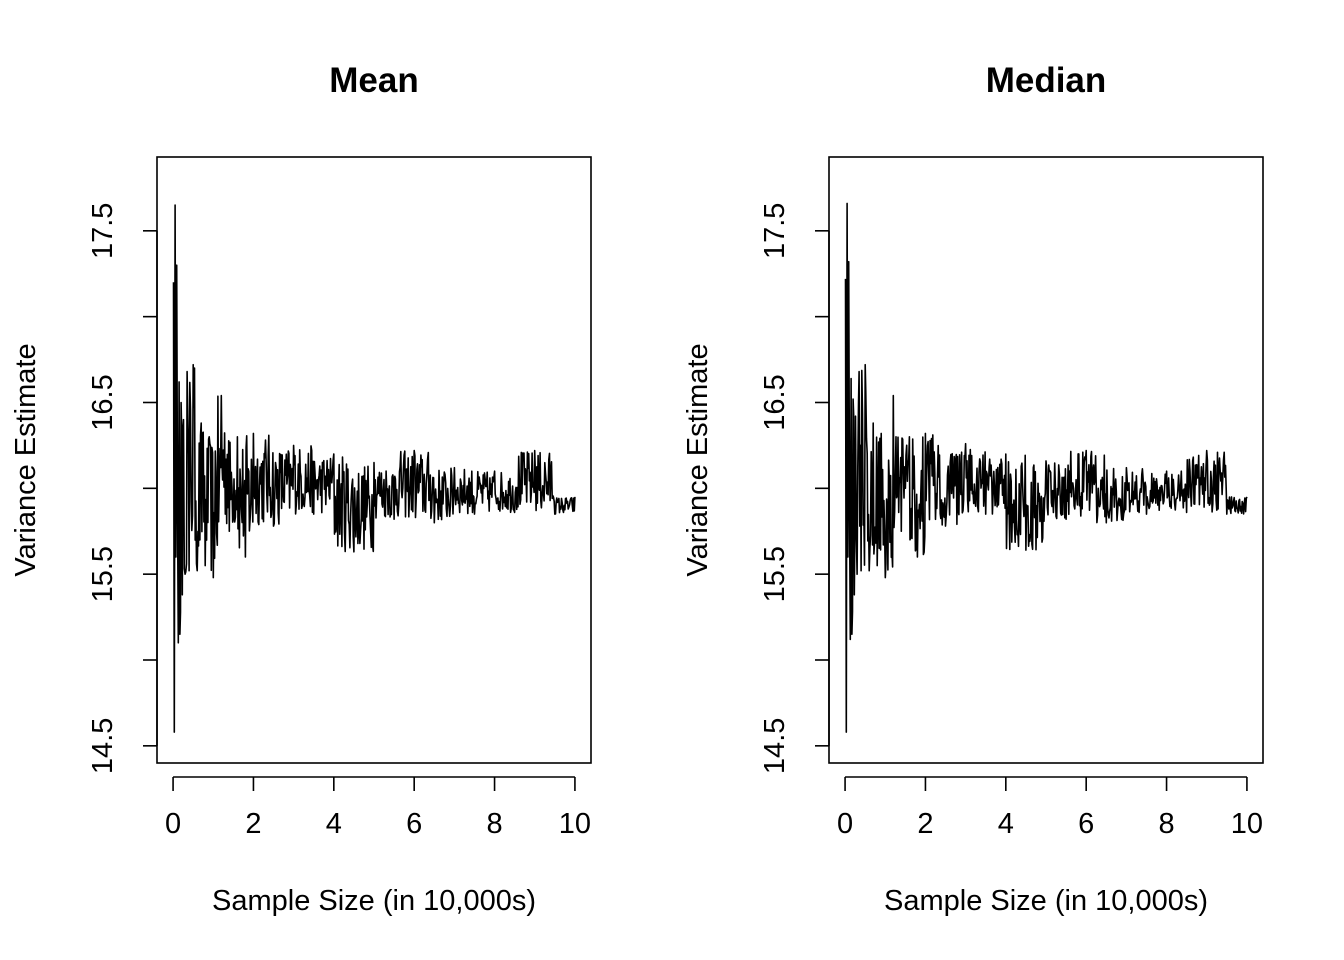 The image size is (1344, 960). Describe the element at coordinates (1046, 80) in the screenshot. I see `chart-title: Median` at that location.